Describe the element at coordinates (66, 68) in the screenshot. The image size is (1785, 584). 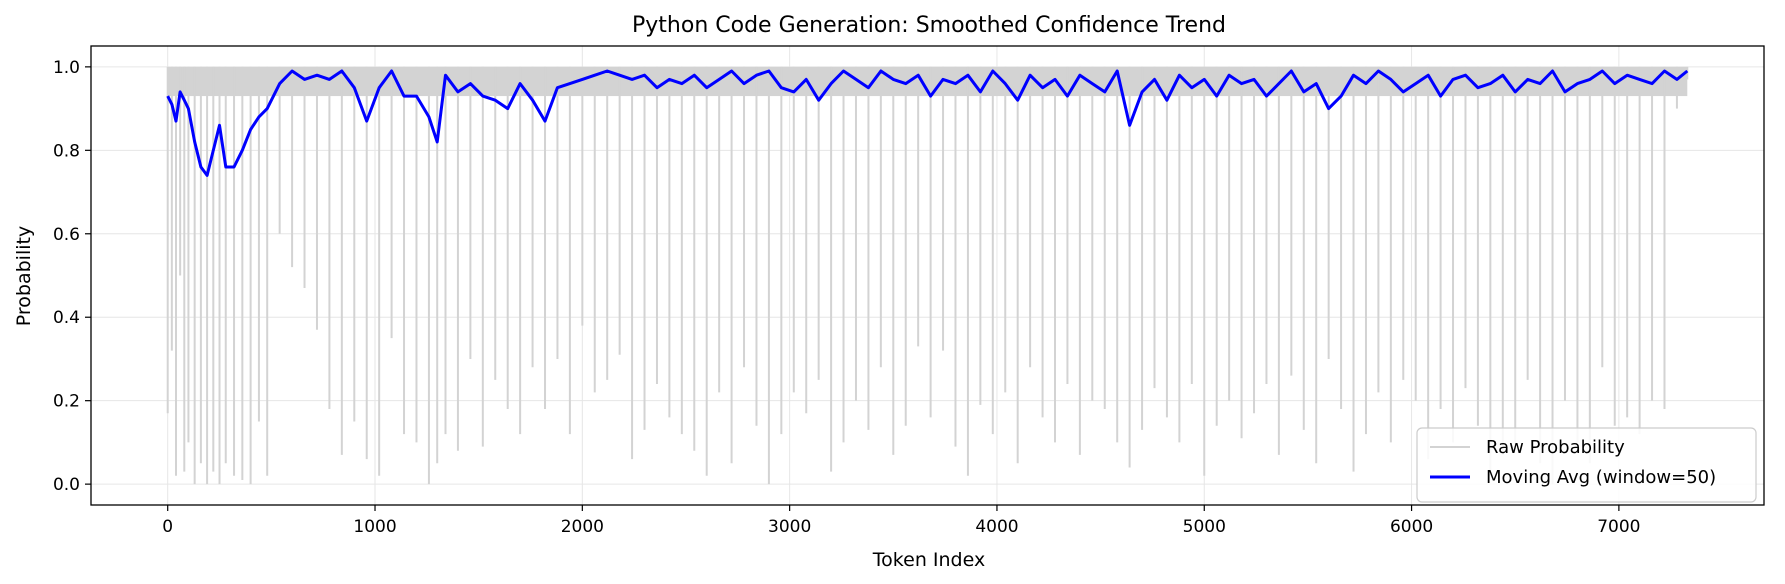
I see `y-tick-label: 1.0` at that location.